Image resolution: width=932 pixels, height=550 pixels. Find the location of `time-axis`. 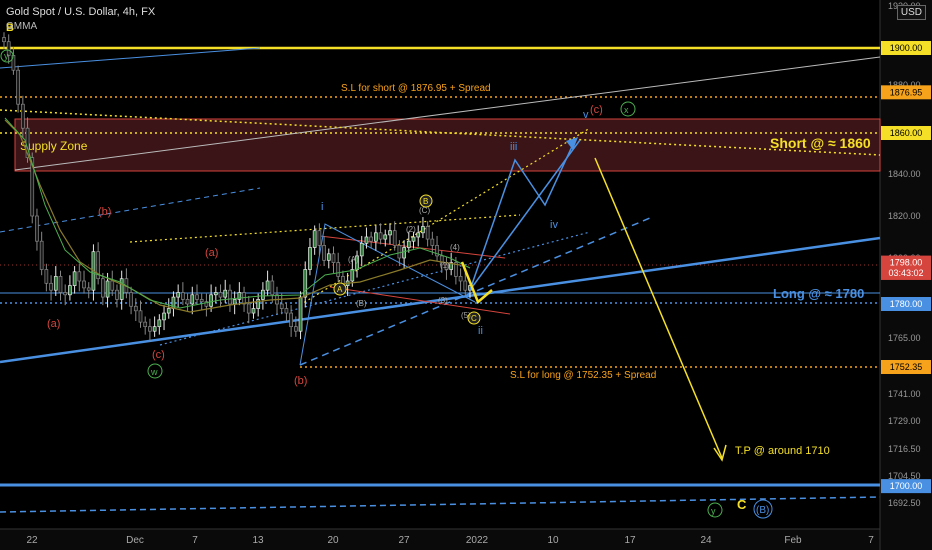

time-axis is located at coordinates (440, 539).